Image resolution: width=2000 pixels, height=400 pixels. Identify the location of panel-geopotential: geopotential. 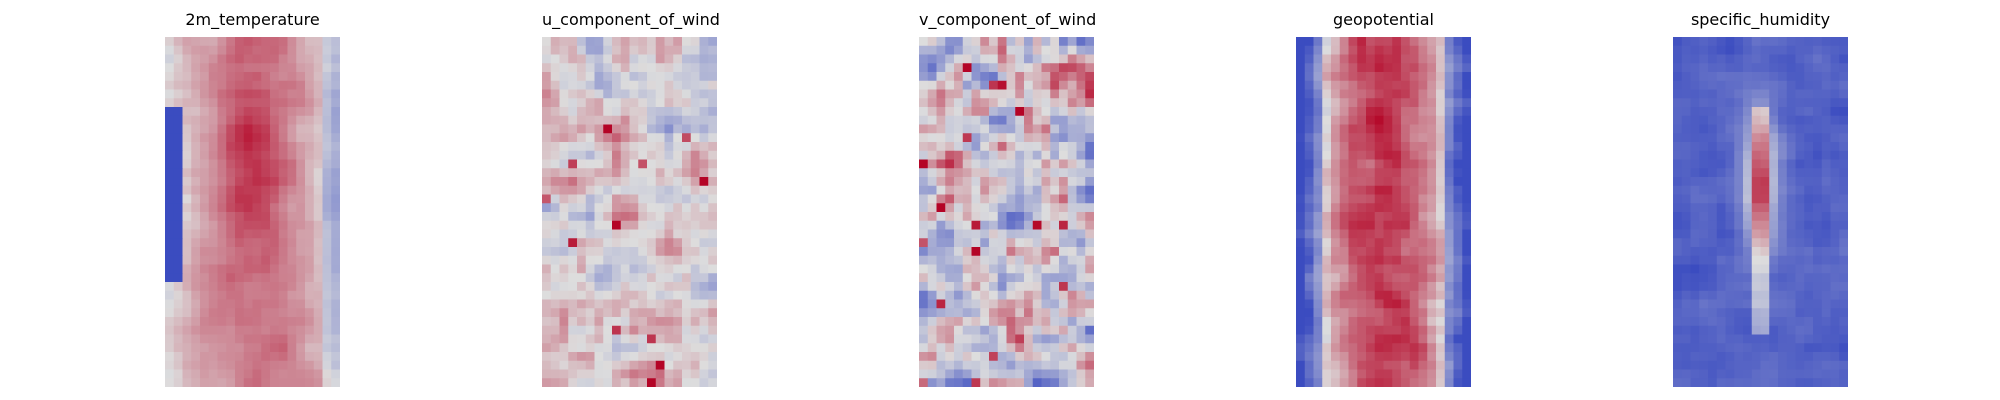
(1383, 200).